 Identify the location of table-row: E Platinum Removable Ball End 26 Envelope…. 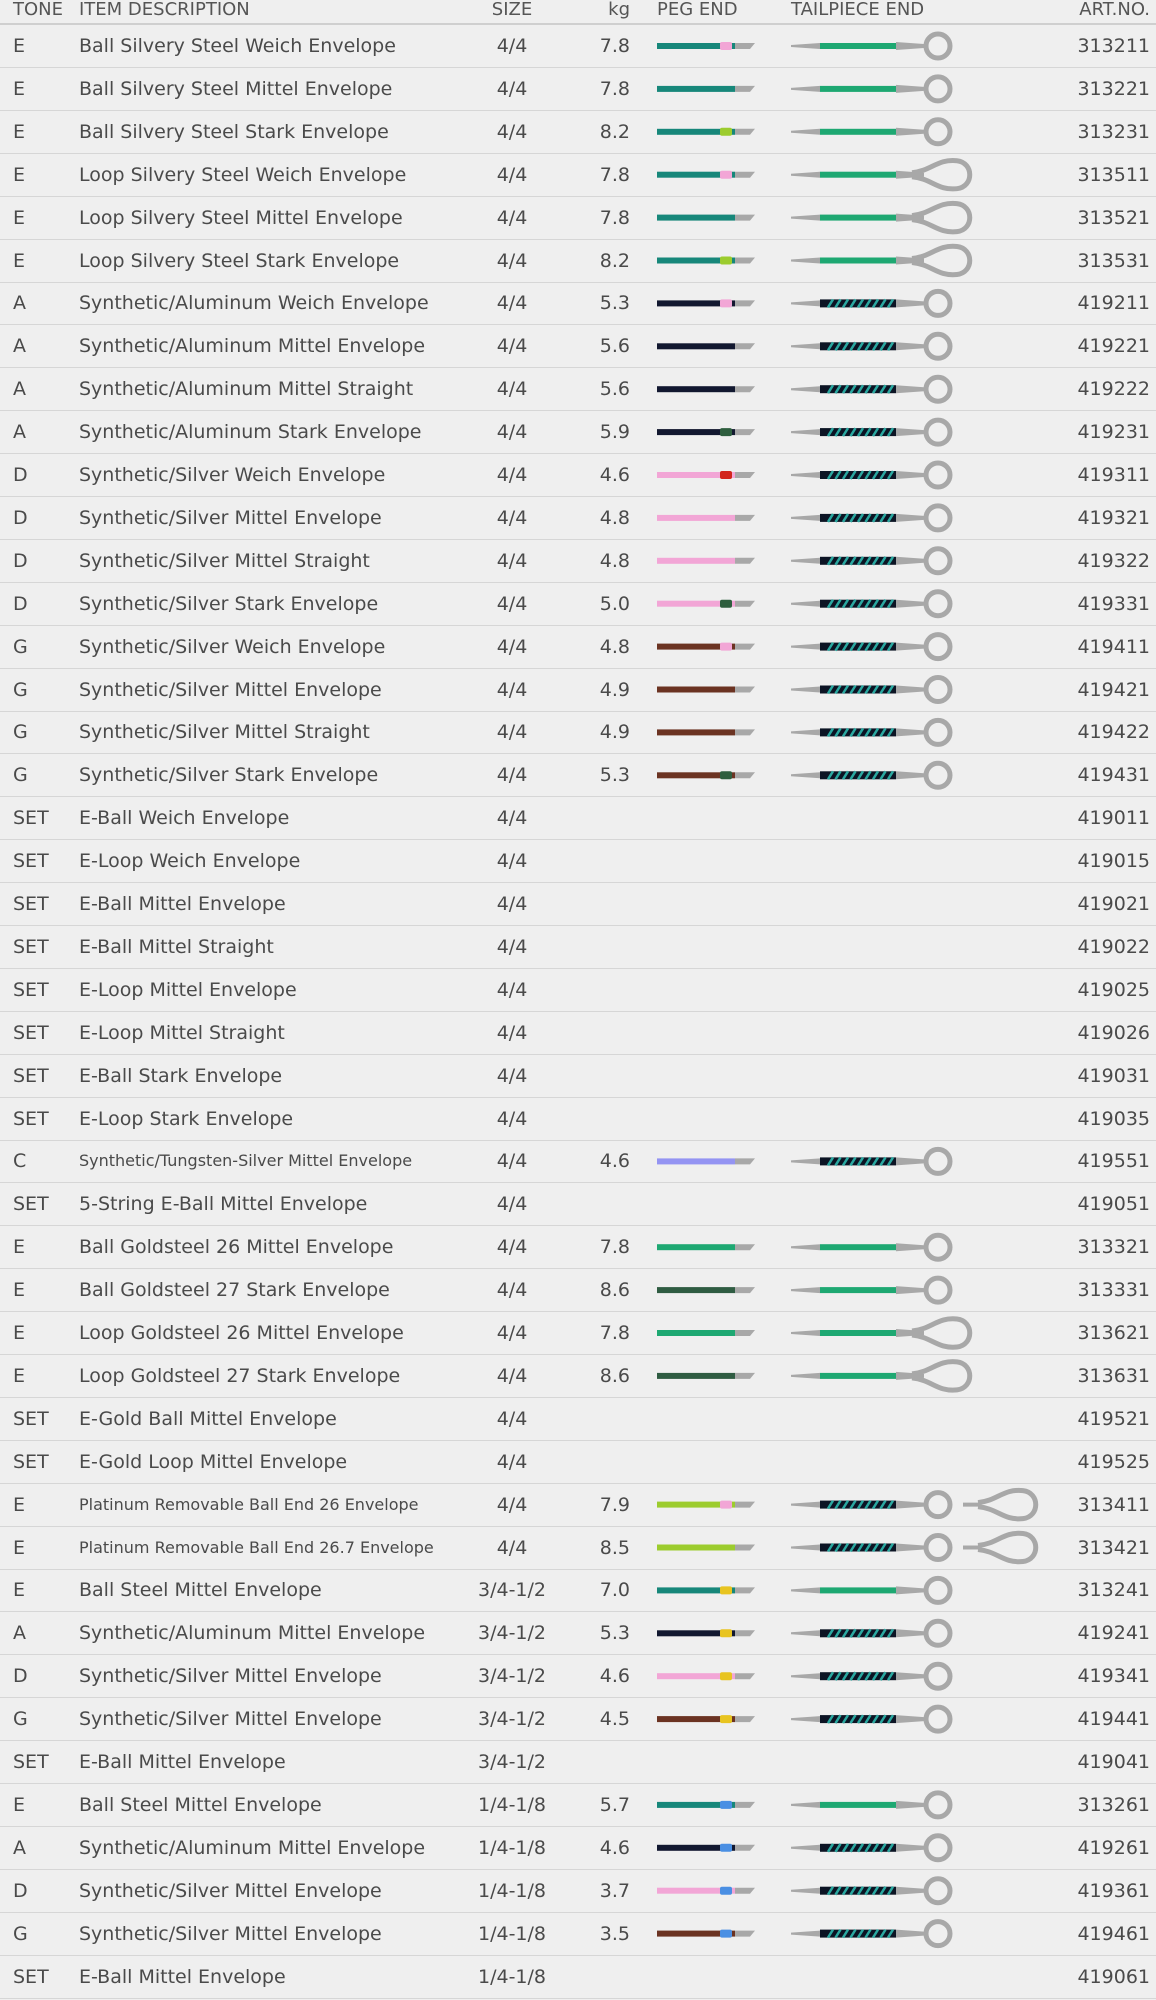
(578, 1505).